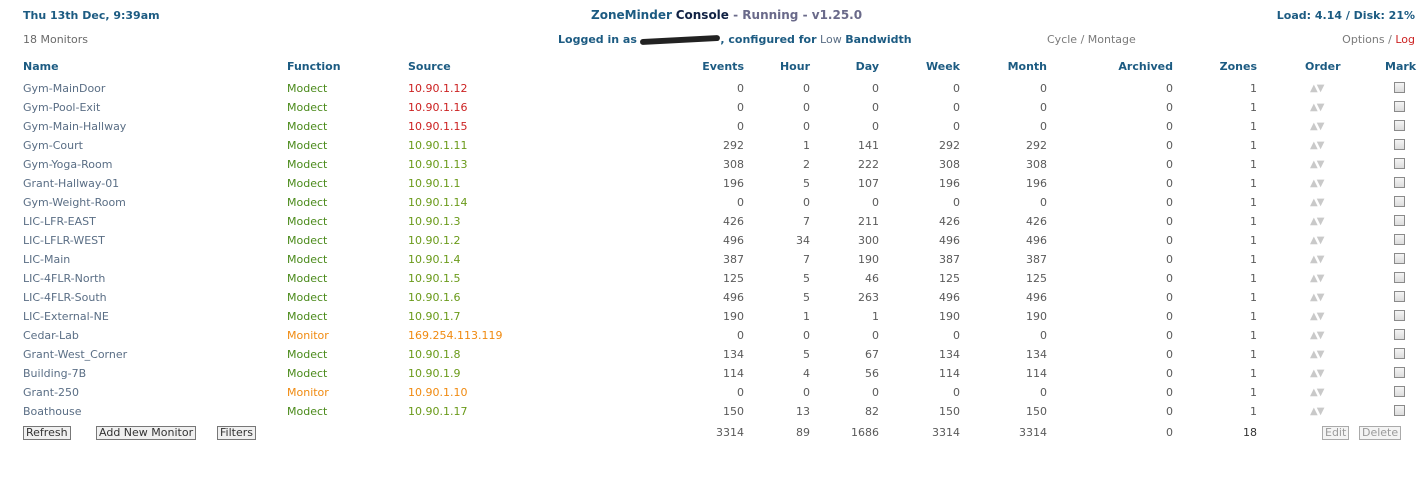 This screenshot has width=1426, height=480. What do you see at coordinates (47, 433) in the screenshot?
I see `refresh-button: Refresh` at bounding box center [47, 433].